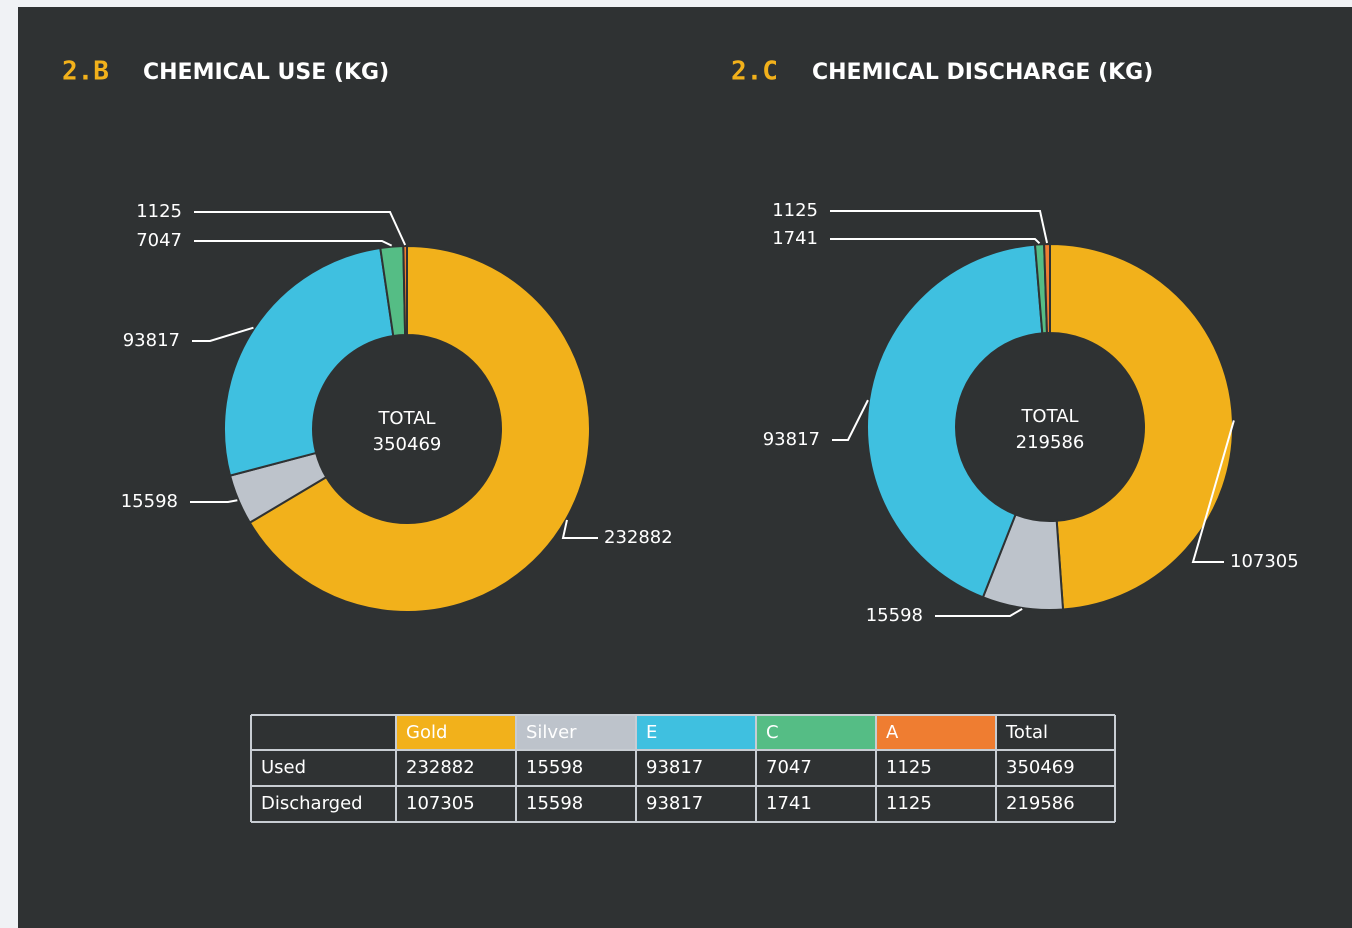 The height and width of the screenshot is (928, 1352). Describe the element at coordinates (754, 72) in the screenshot. I see `section-number: 2.C` at that location.